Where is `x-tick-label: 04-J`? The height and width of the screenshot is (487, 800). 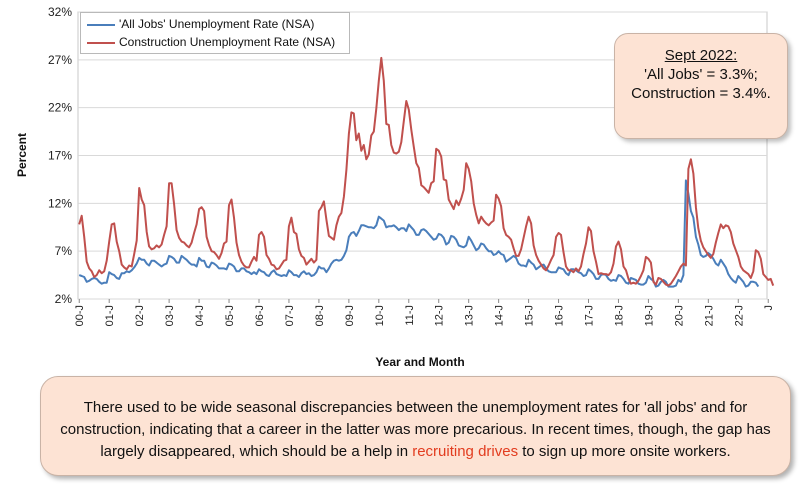
x-tick-label: 04-J is located at coordinates (200, 315).